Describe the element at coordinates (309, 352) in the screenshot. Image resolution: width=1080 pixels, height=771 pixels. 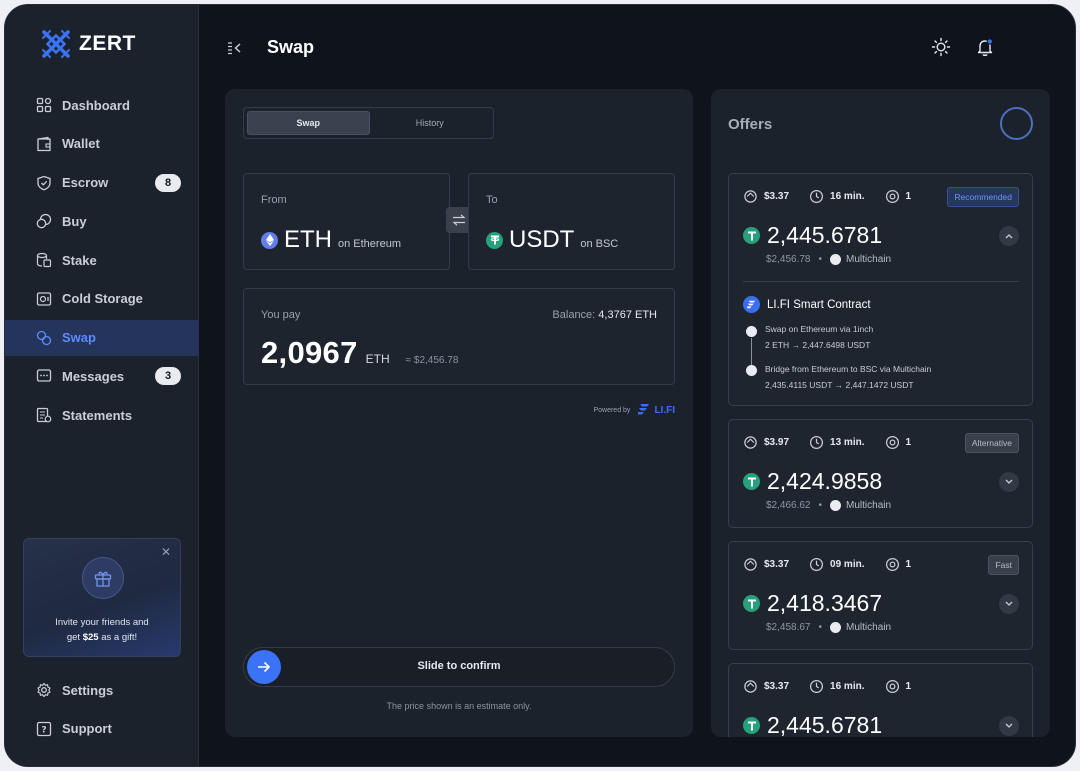
I see `pay-amount-value: 2,0967` at that location.